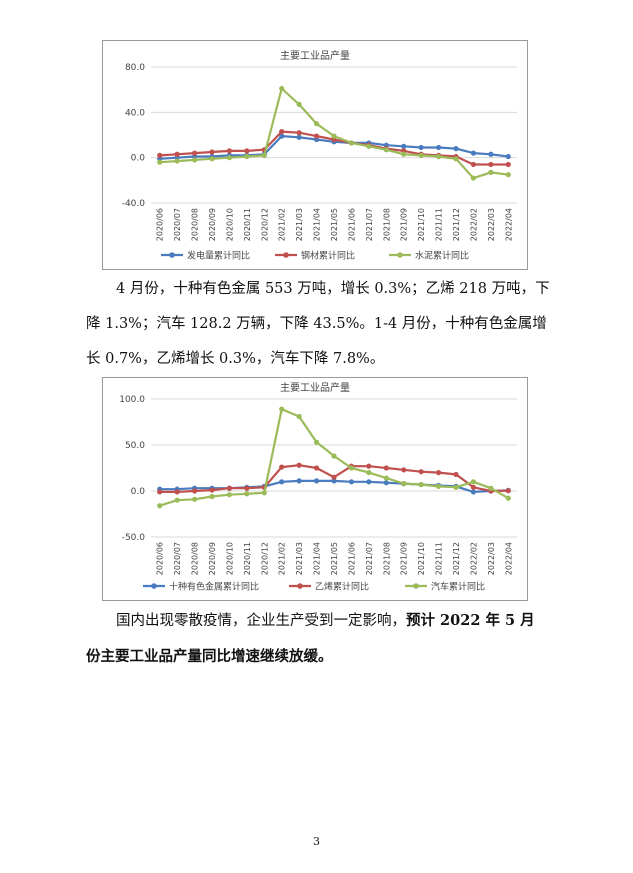  Describe the element at coordinates (369, 224) in the screenshot. I see `chart-1-xtick-label: 2021/07` at that location.